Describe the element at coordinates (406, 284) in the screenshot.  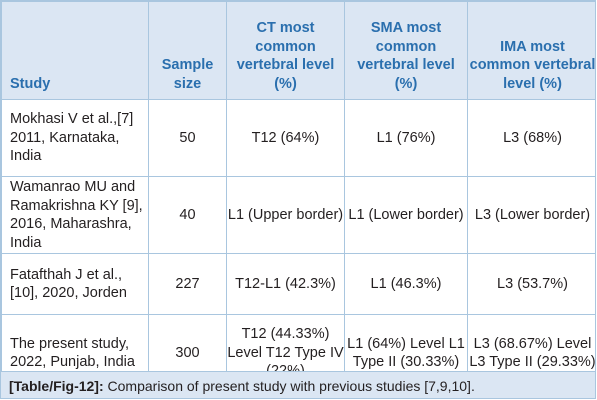
I see `sma-cell: L1 (46.3%)` at that location.